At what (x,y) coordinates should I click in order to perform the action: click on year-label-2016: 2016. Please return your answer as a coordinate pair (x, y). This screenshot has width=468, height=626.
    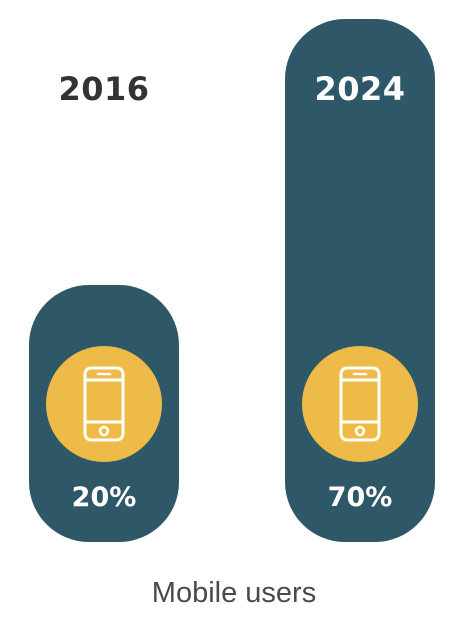
    Looking at the image, I should click on (104, 89).